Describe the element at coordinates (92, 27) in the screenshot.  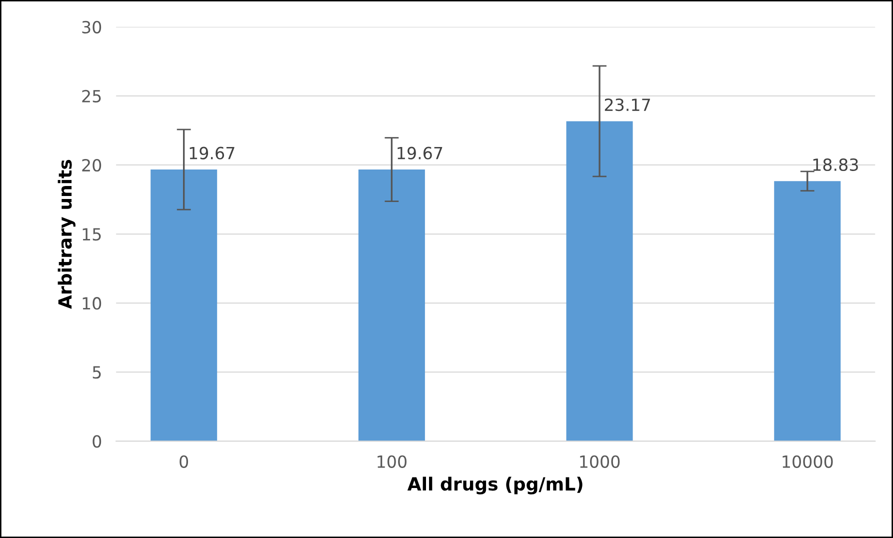
I see `y-tick-label: 30` at that location.